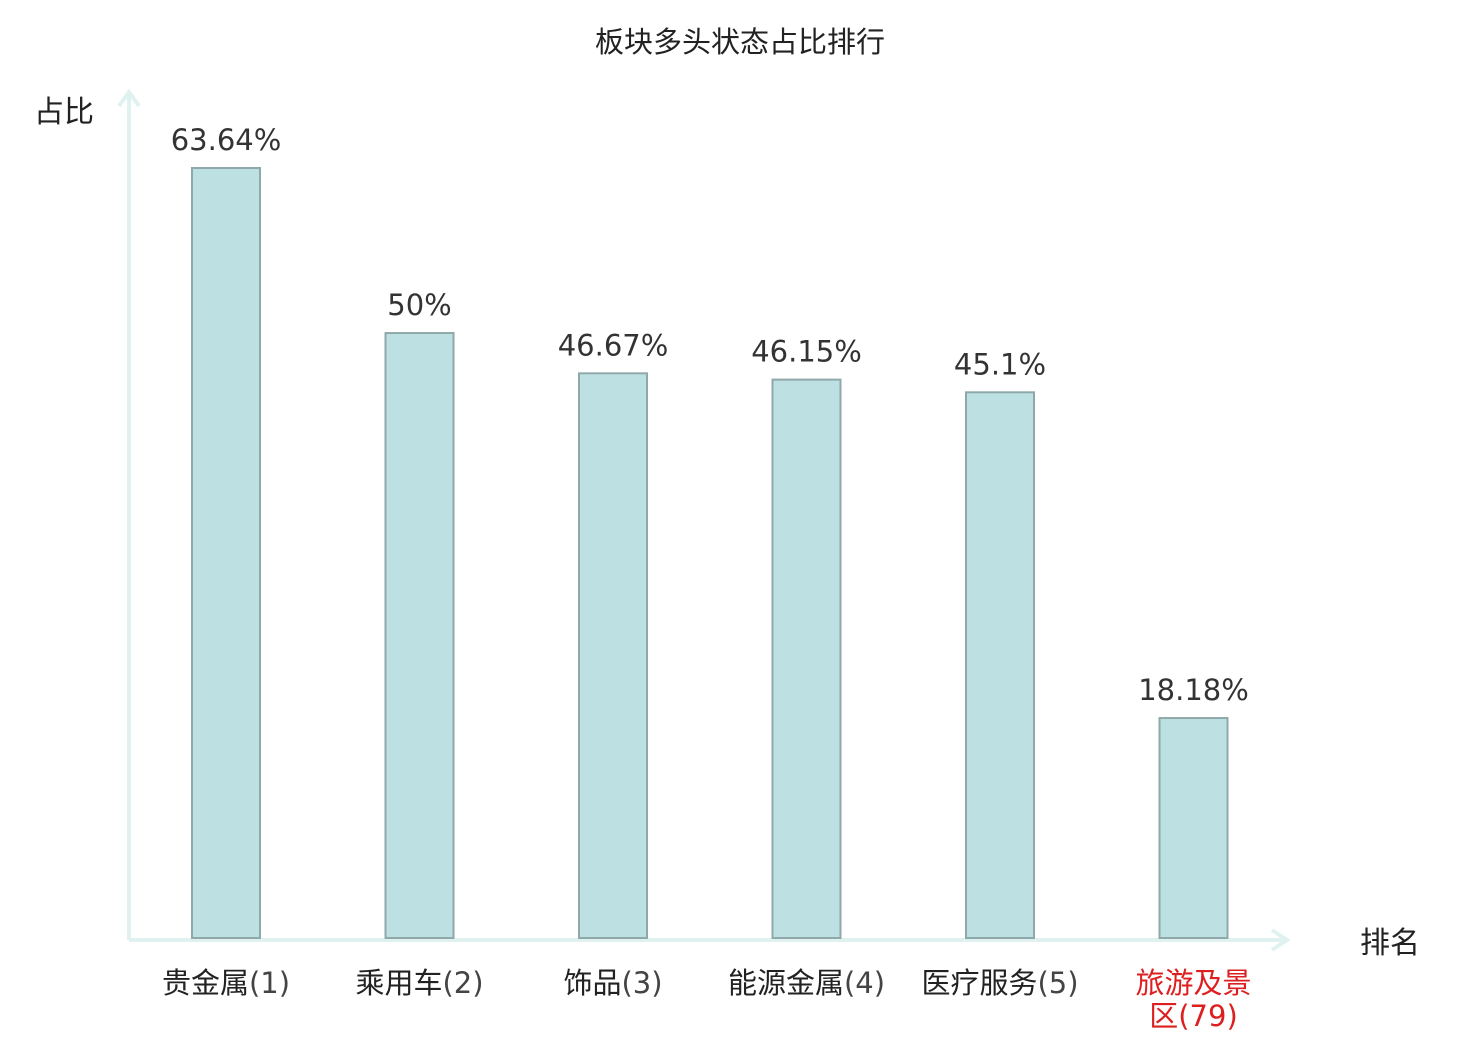 The width and height of the screenshot is (1480, 1040). I want to click on category-label: 贵金属(1), so click(226, 983).